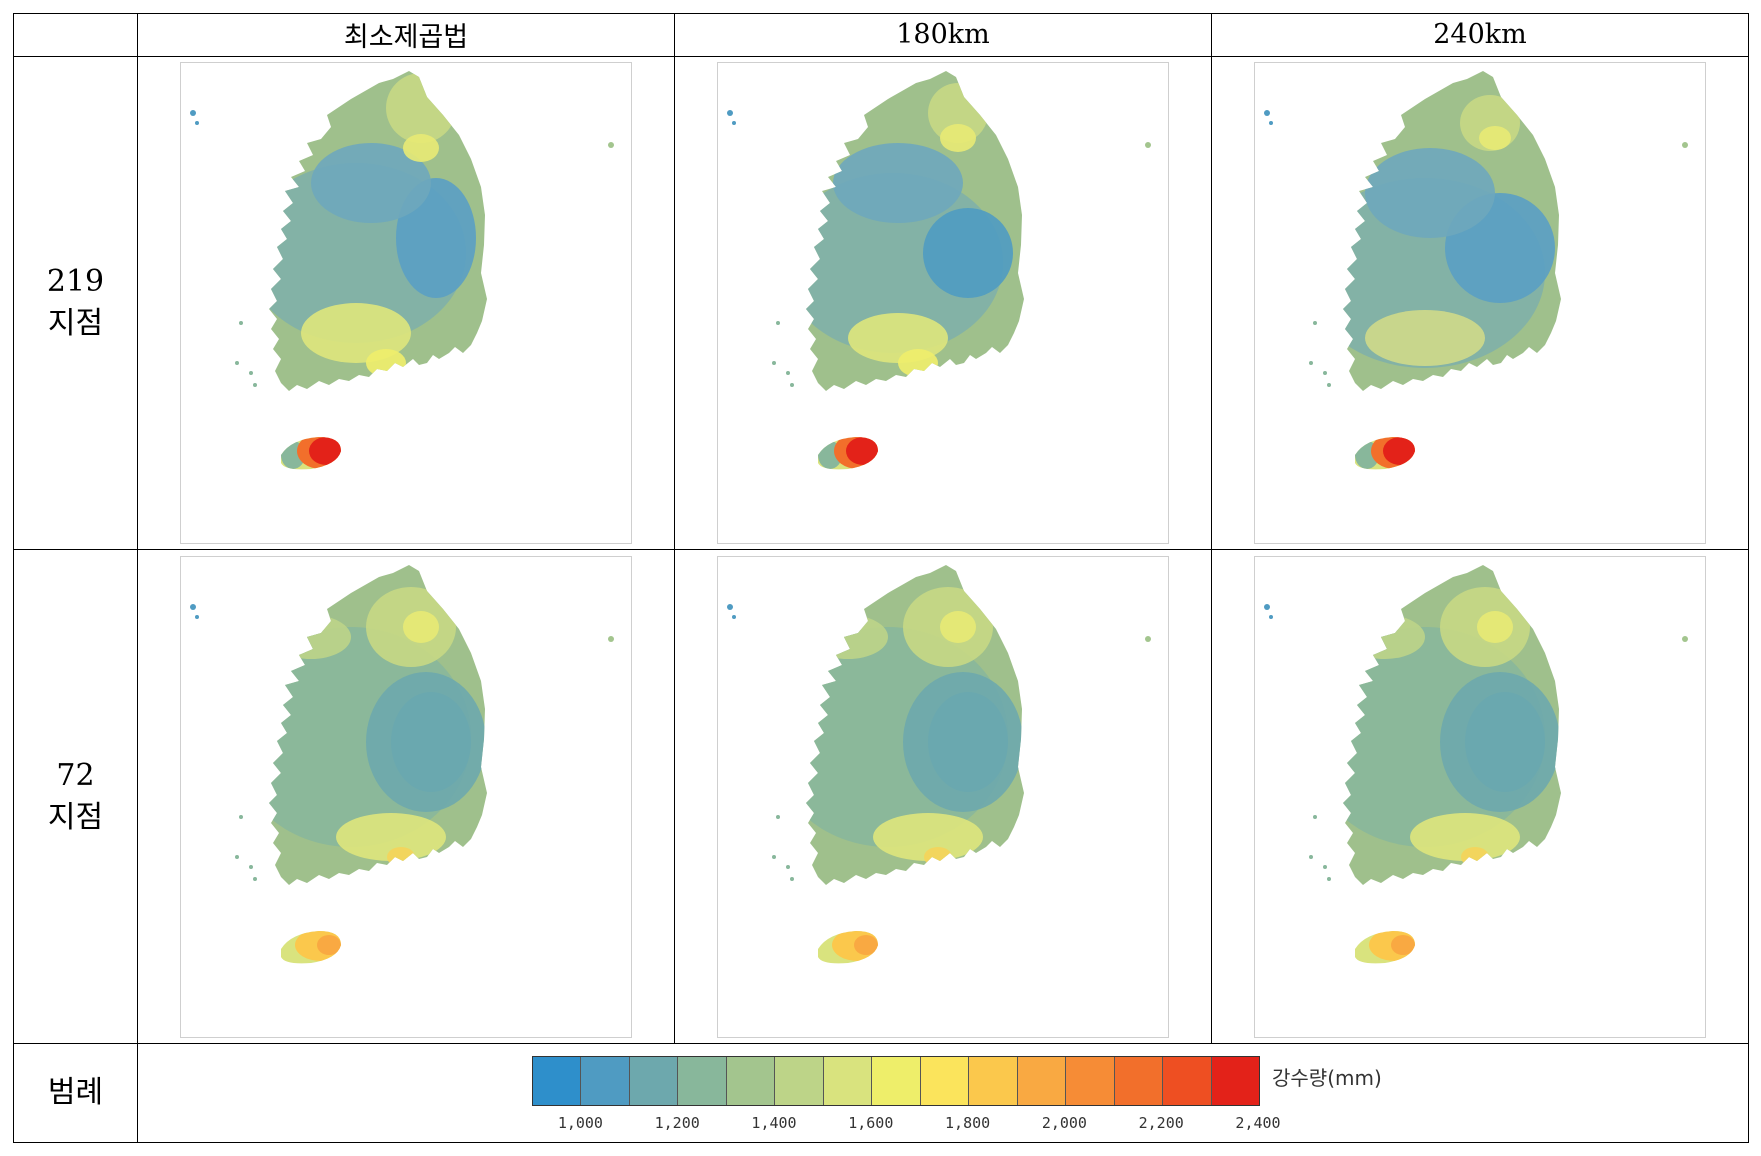 This screenshot has width=1761, height=1156. I want to click on legend-tick-label: 2,200, so click(1161, 1122).